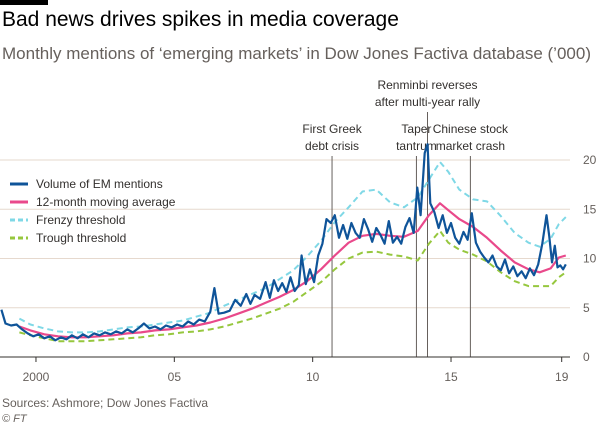 This screenshot has width=600, height=429. What do you see at coordinates (562, 377) in the screenshot?
I see `x-tick-label-19: 19` at bounding box center [562, 377].